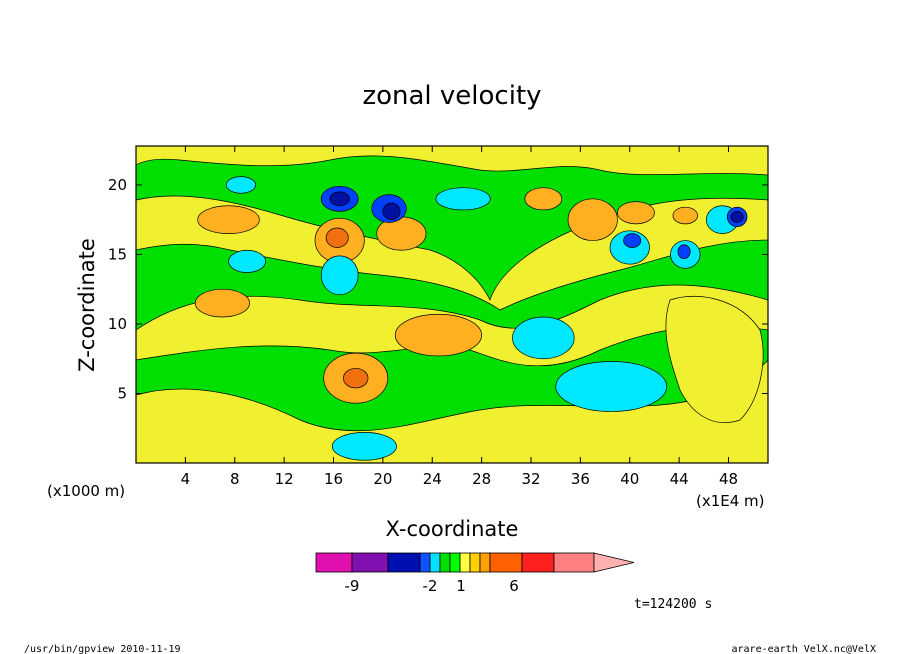 This screenshot has width=904, height=654. I want to click on colorbar: -9 -2 1 6, so click(475, 573).